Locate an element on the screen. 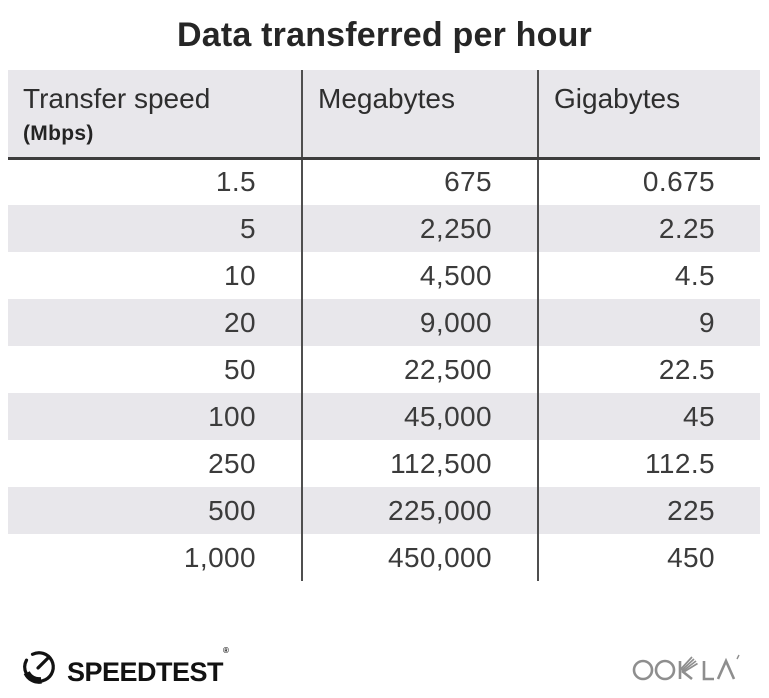  cell-speed: 20 is located at coordinates (155, 322).